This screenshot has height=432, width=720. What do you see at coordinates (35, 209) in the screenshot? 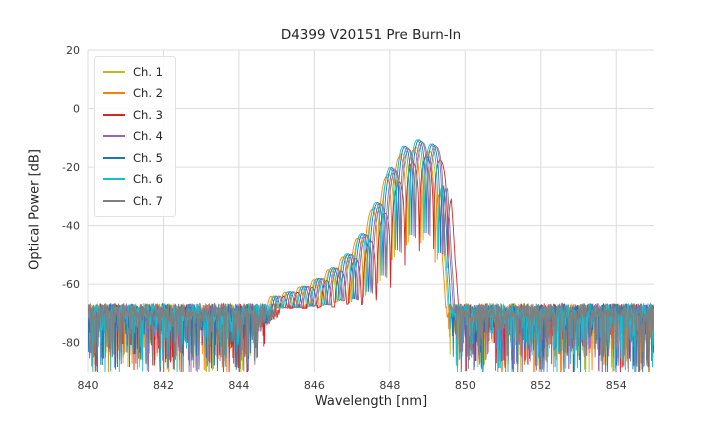
I see `y-axis-label: Optical Power [dB]` at bounding box center [35, 209].